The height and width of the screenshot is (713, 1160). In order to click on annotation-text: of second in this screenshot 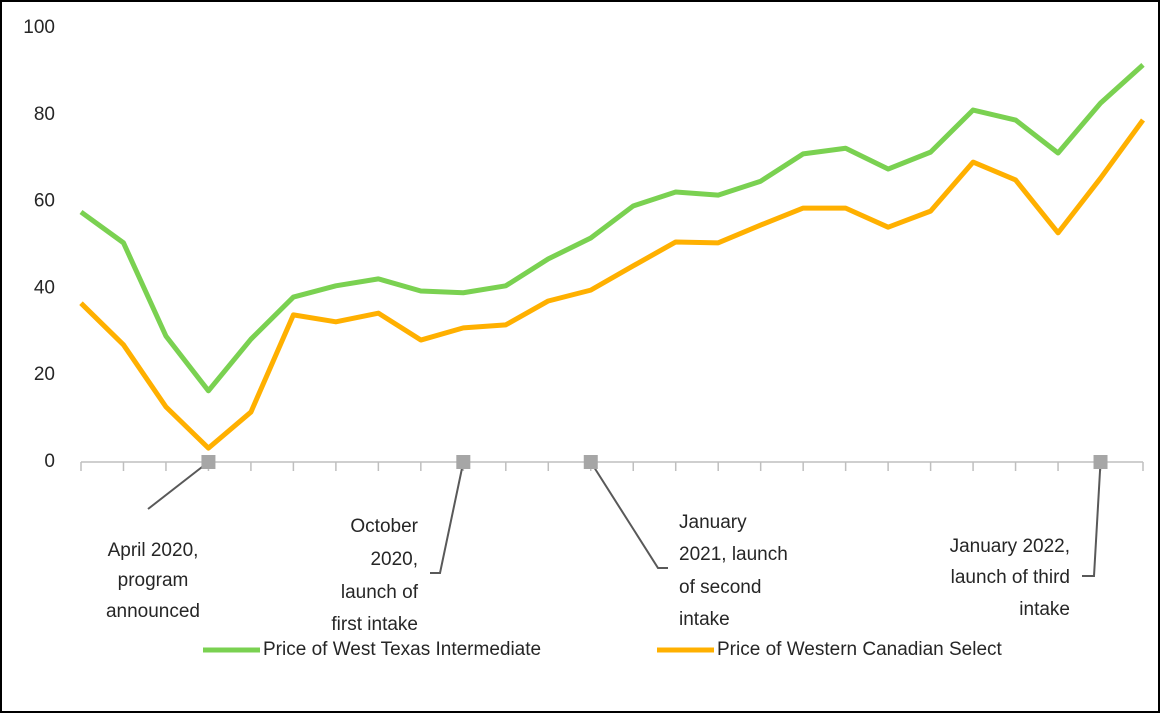, I will do `click(720, 587)`.